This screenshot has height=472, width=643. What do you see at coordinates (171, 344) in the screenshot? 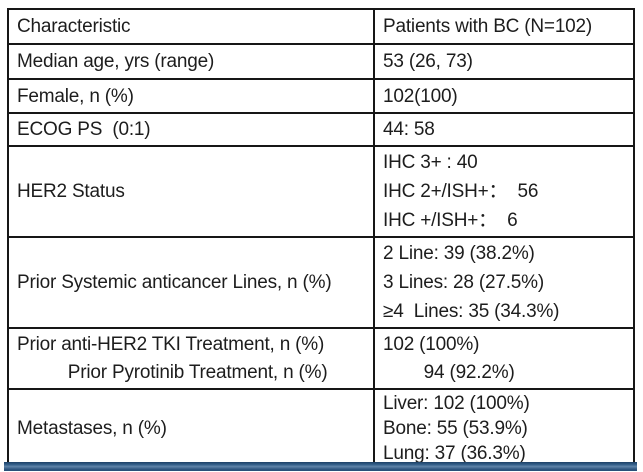
I see `row-label: Prior anti-HER2 TKI Treatment, n (%)` at bounding box center [171, 344].